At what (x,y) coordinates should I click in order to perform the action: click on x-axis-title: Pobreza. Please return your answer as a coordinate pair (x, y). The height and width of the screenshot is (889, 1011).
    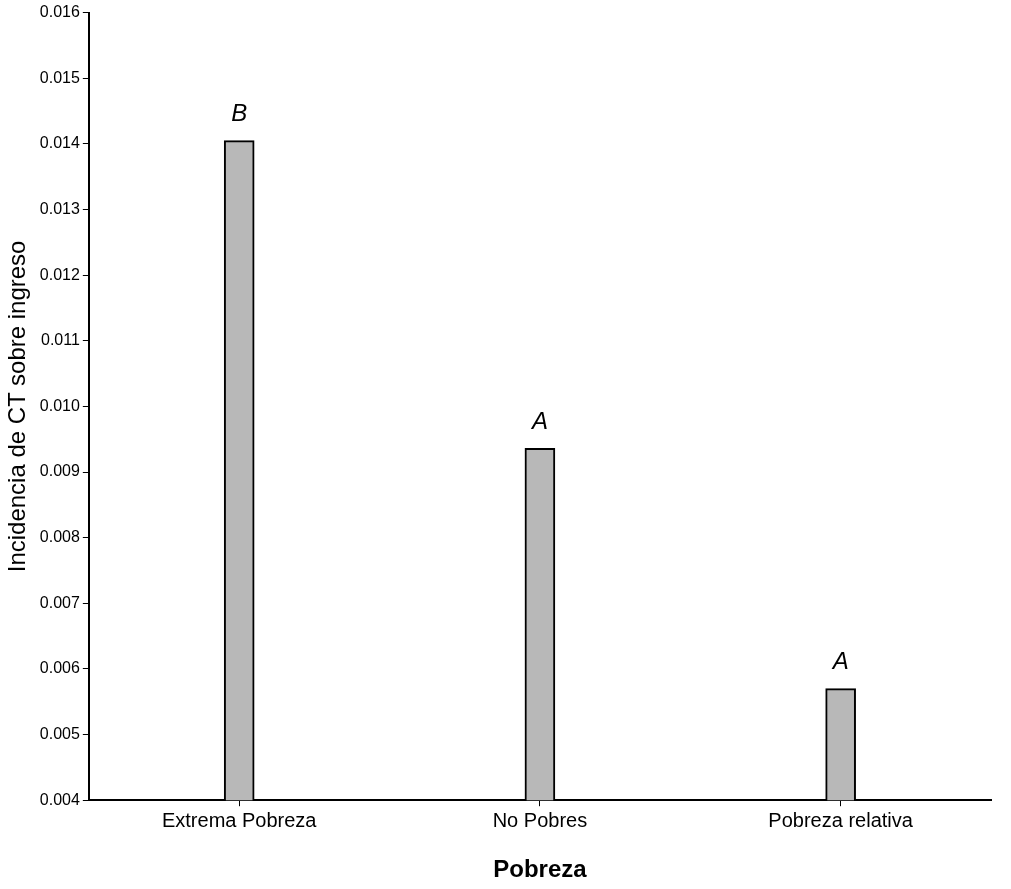
    Looking at the image, I should click on (540, 869).